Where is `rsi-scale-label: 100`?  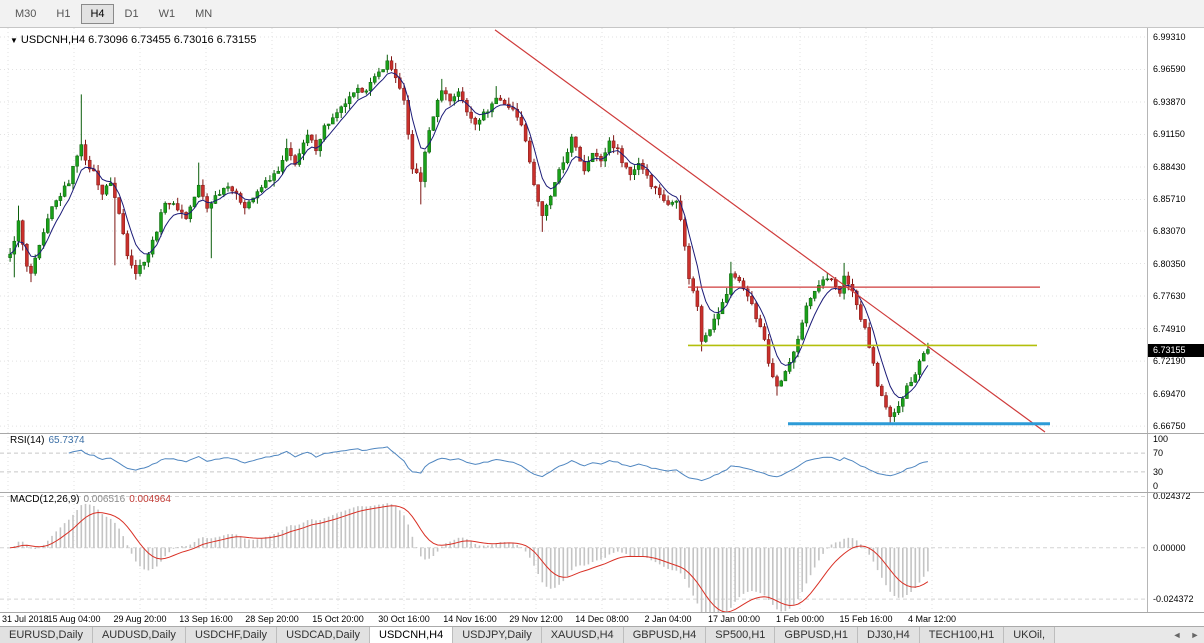 rsi-scale-label: 100 is located at coordinates (1161, 439).